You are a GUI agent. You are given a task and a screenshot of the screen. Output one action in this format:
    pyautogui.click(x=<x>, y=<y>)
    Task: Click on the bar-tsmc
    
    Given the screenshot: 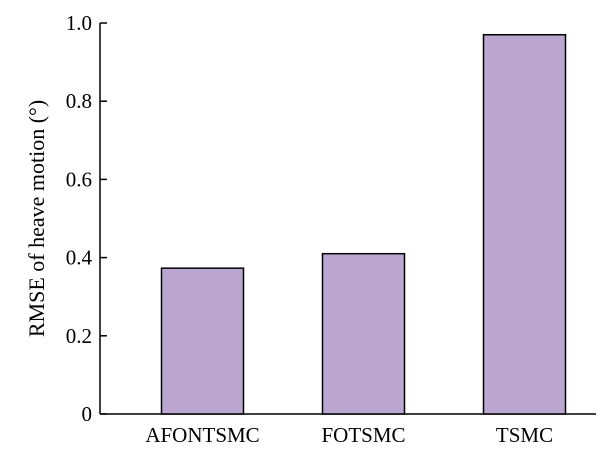 What is the action you would take?
    pyautogui.click(x=524, y=224)
    